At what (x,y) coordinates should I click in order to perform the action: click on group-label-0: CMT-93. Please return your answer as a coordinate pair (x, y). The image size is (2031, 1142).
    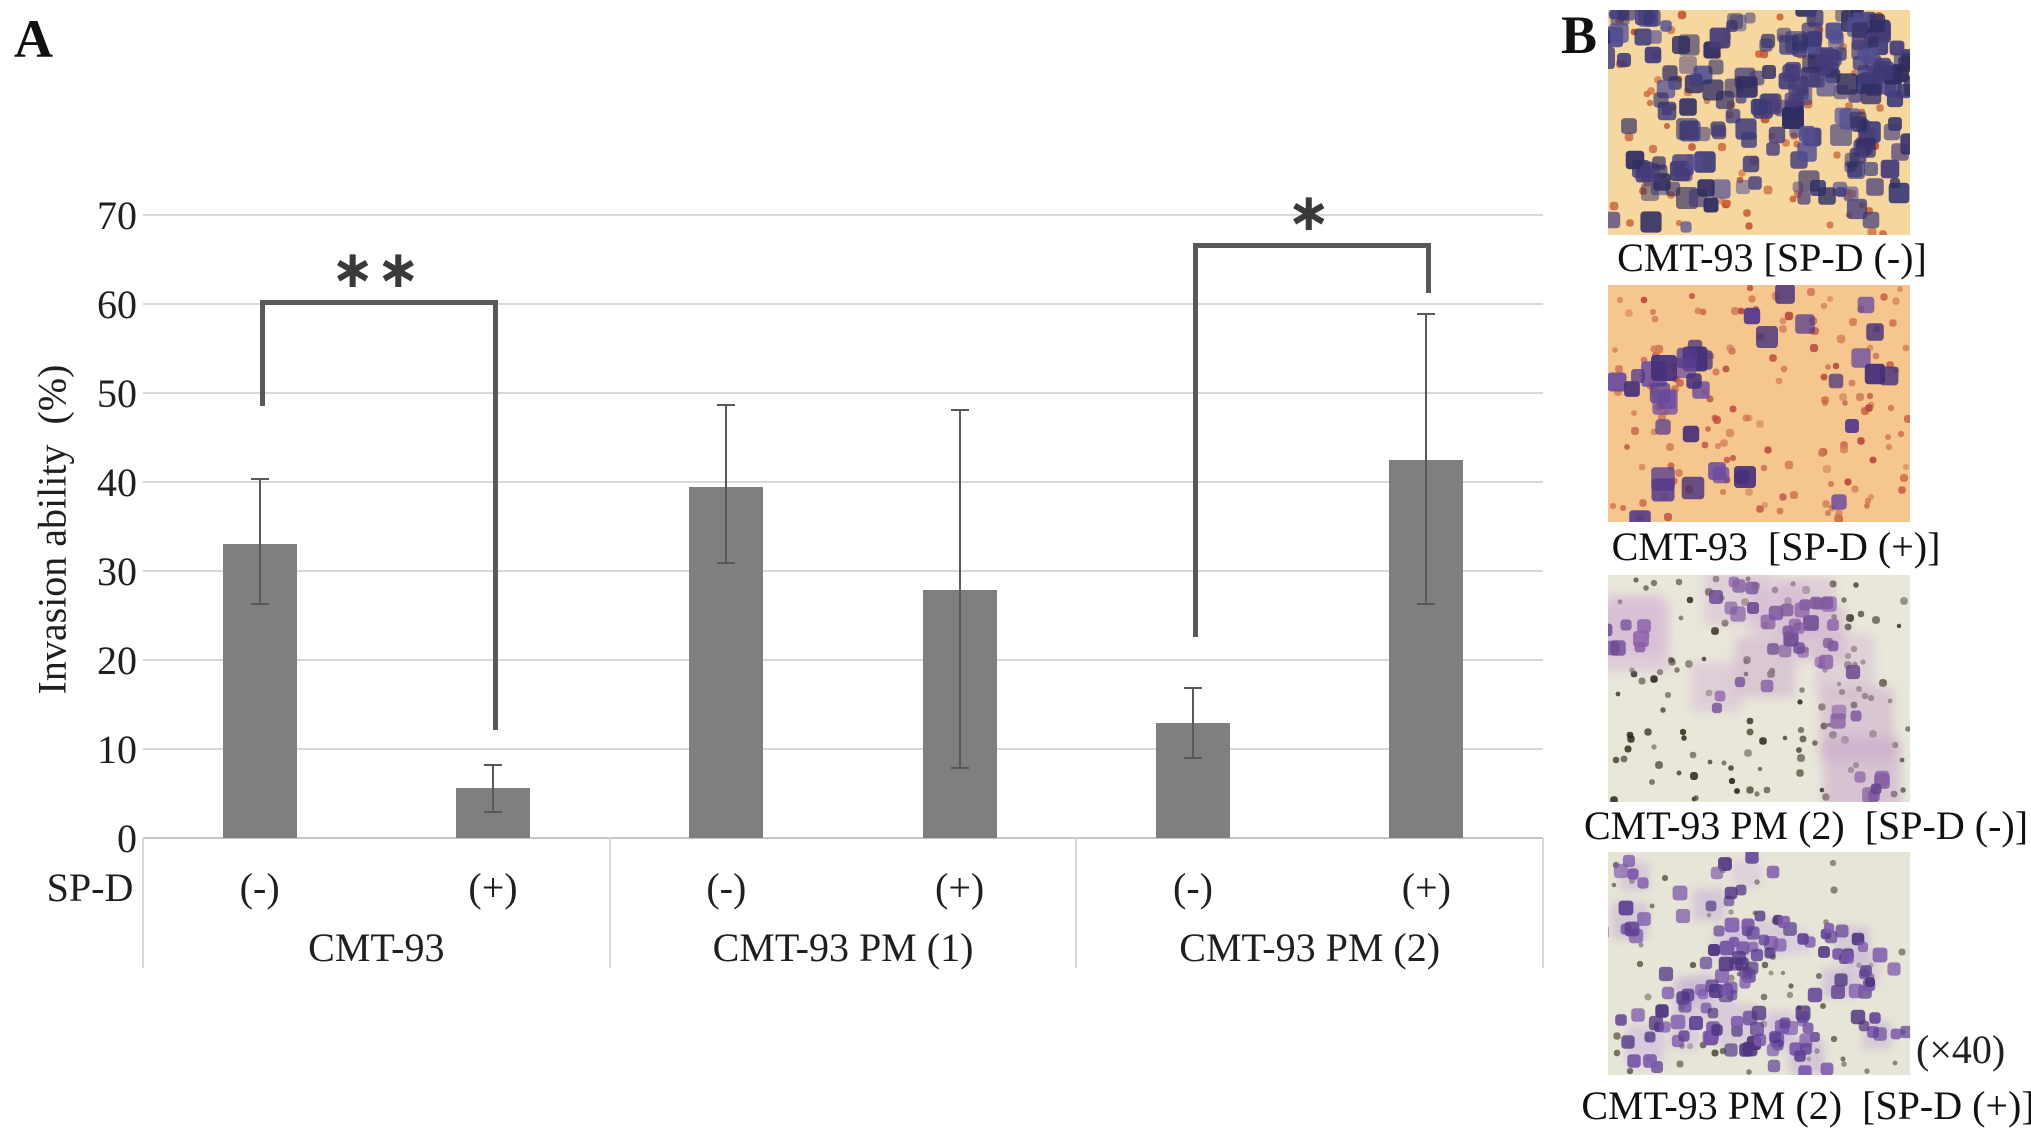
    Looking at the image, I should click on (376, 947).